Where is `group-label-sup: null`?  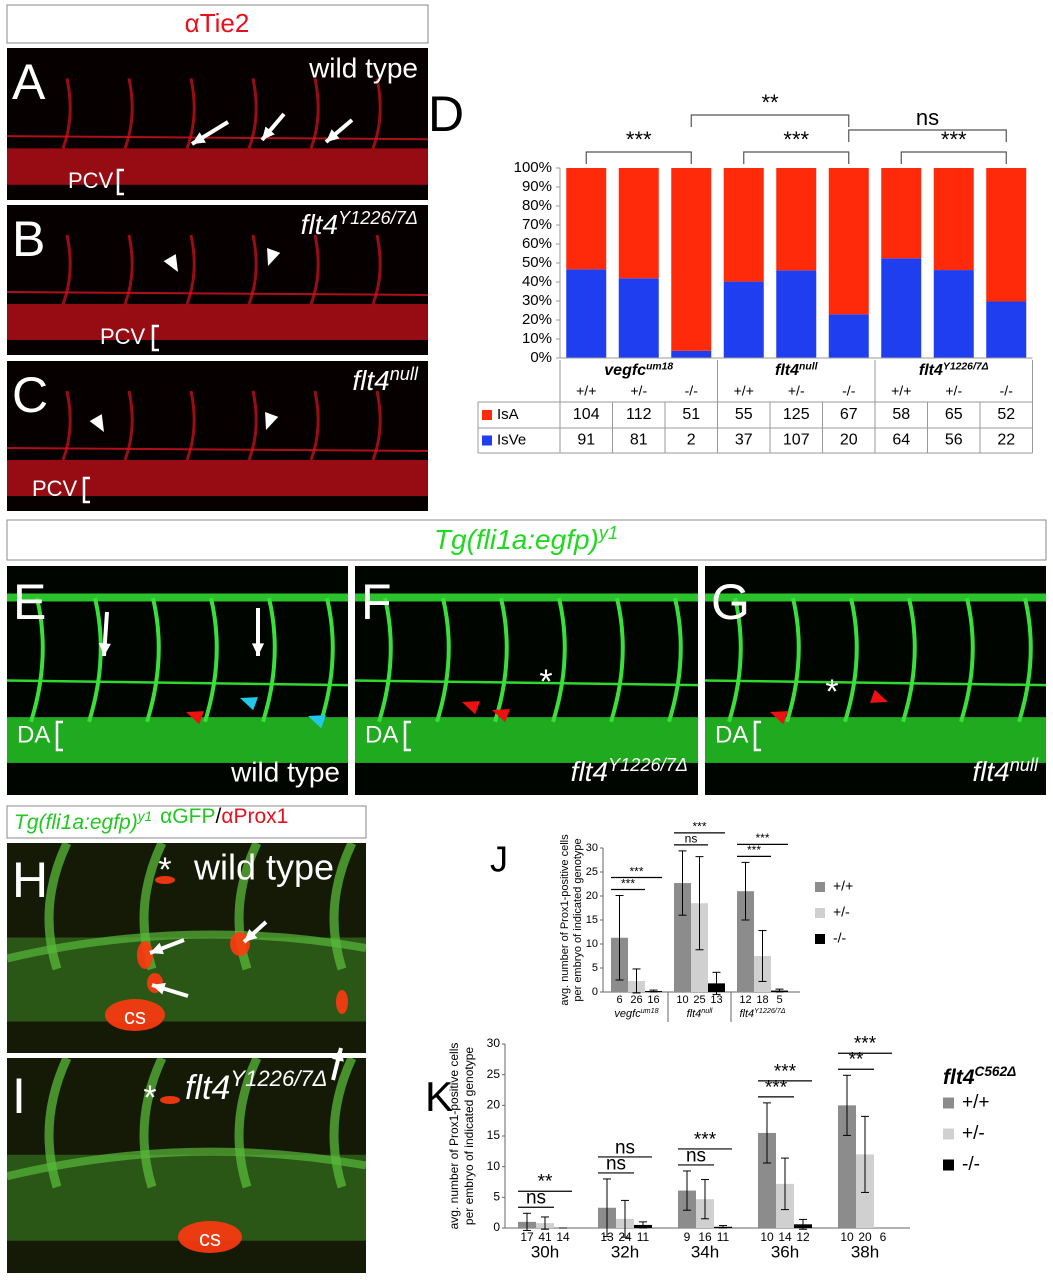 group-label-sup: null is located at coordinates (809, 366).